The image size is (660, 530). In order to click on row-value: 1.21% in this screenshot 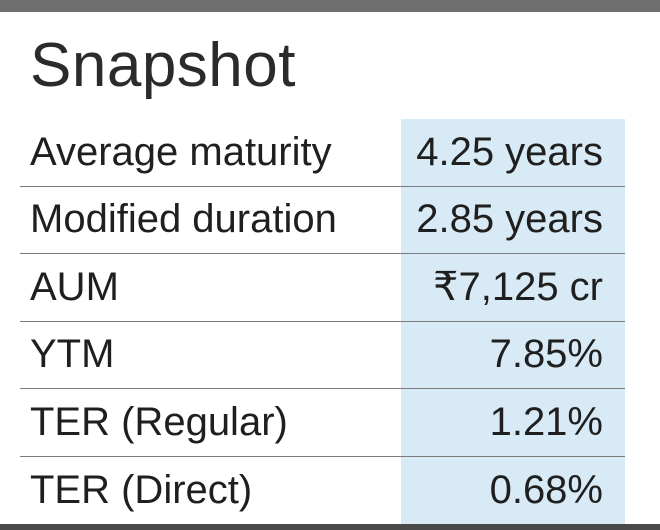, I will do `click(546, 421)`.